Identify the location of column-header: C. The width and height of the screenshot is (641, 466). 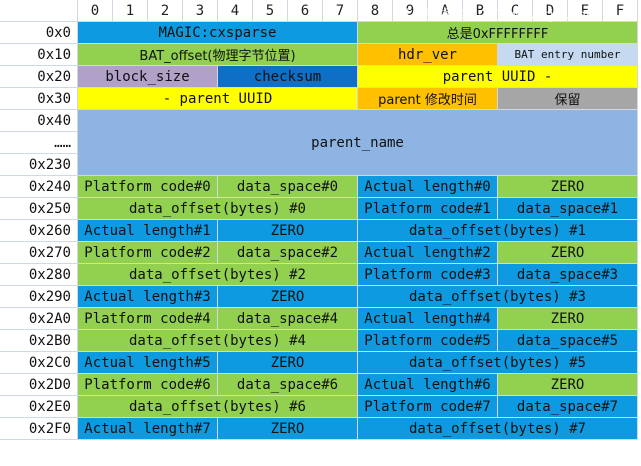
(515, 11).